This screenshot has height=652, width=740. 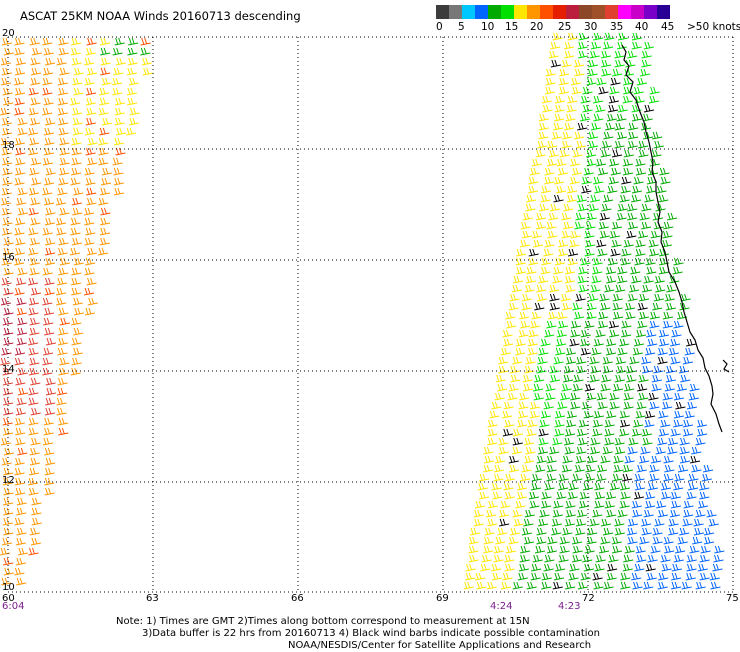 I want to click on time-label-mid: 4:24, so click(x=501, y=606).